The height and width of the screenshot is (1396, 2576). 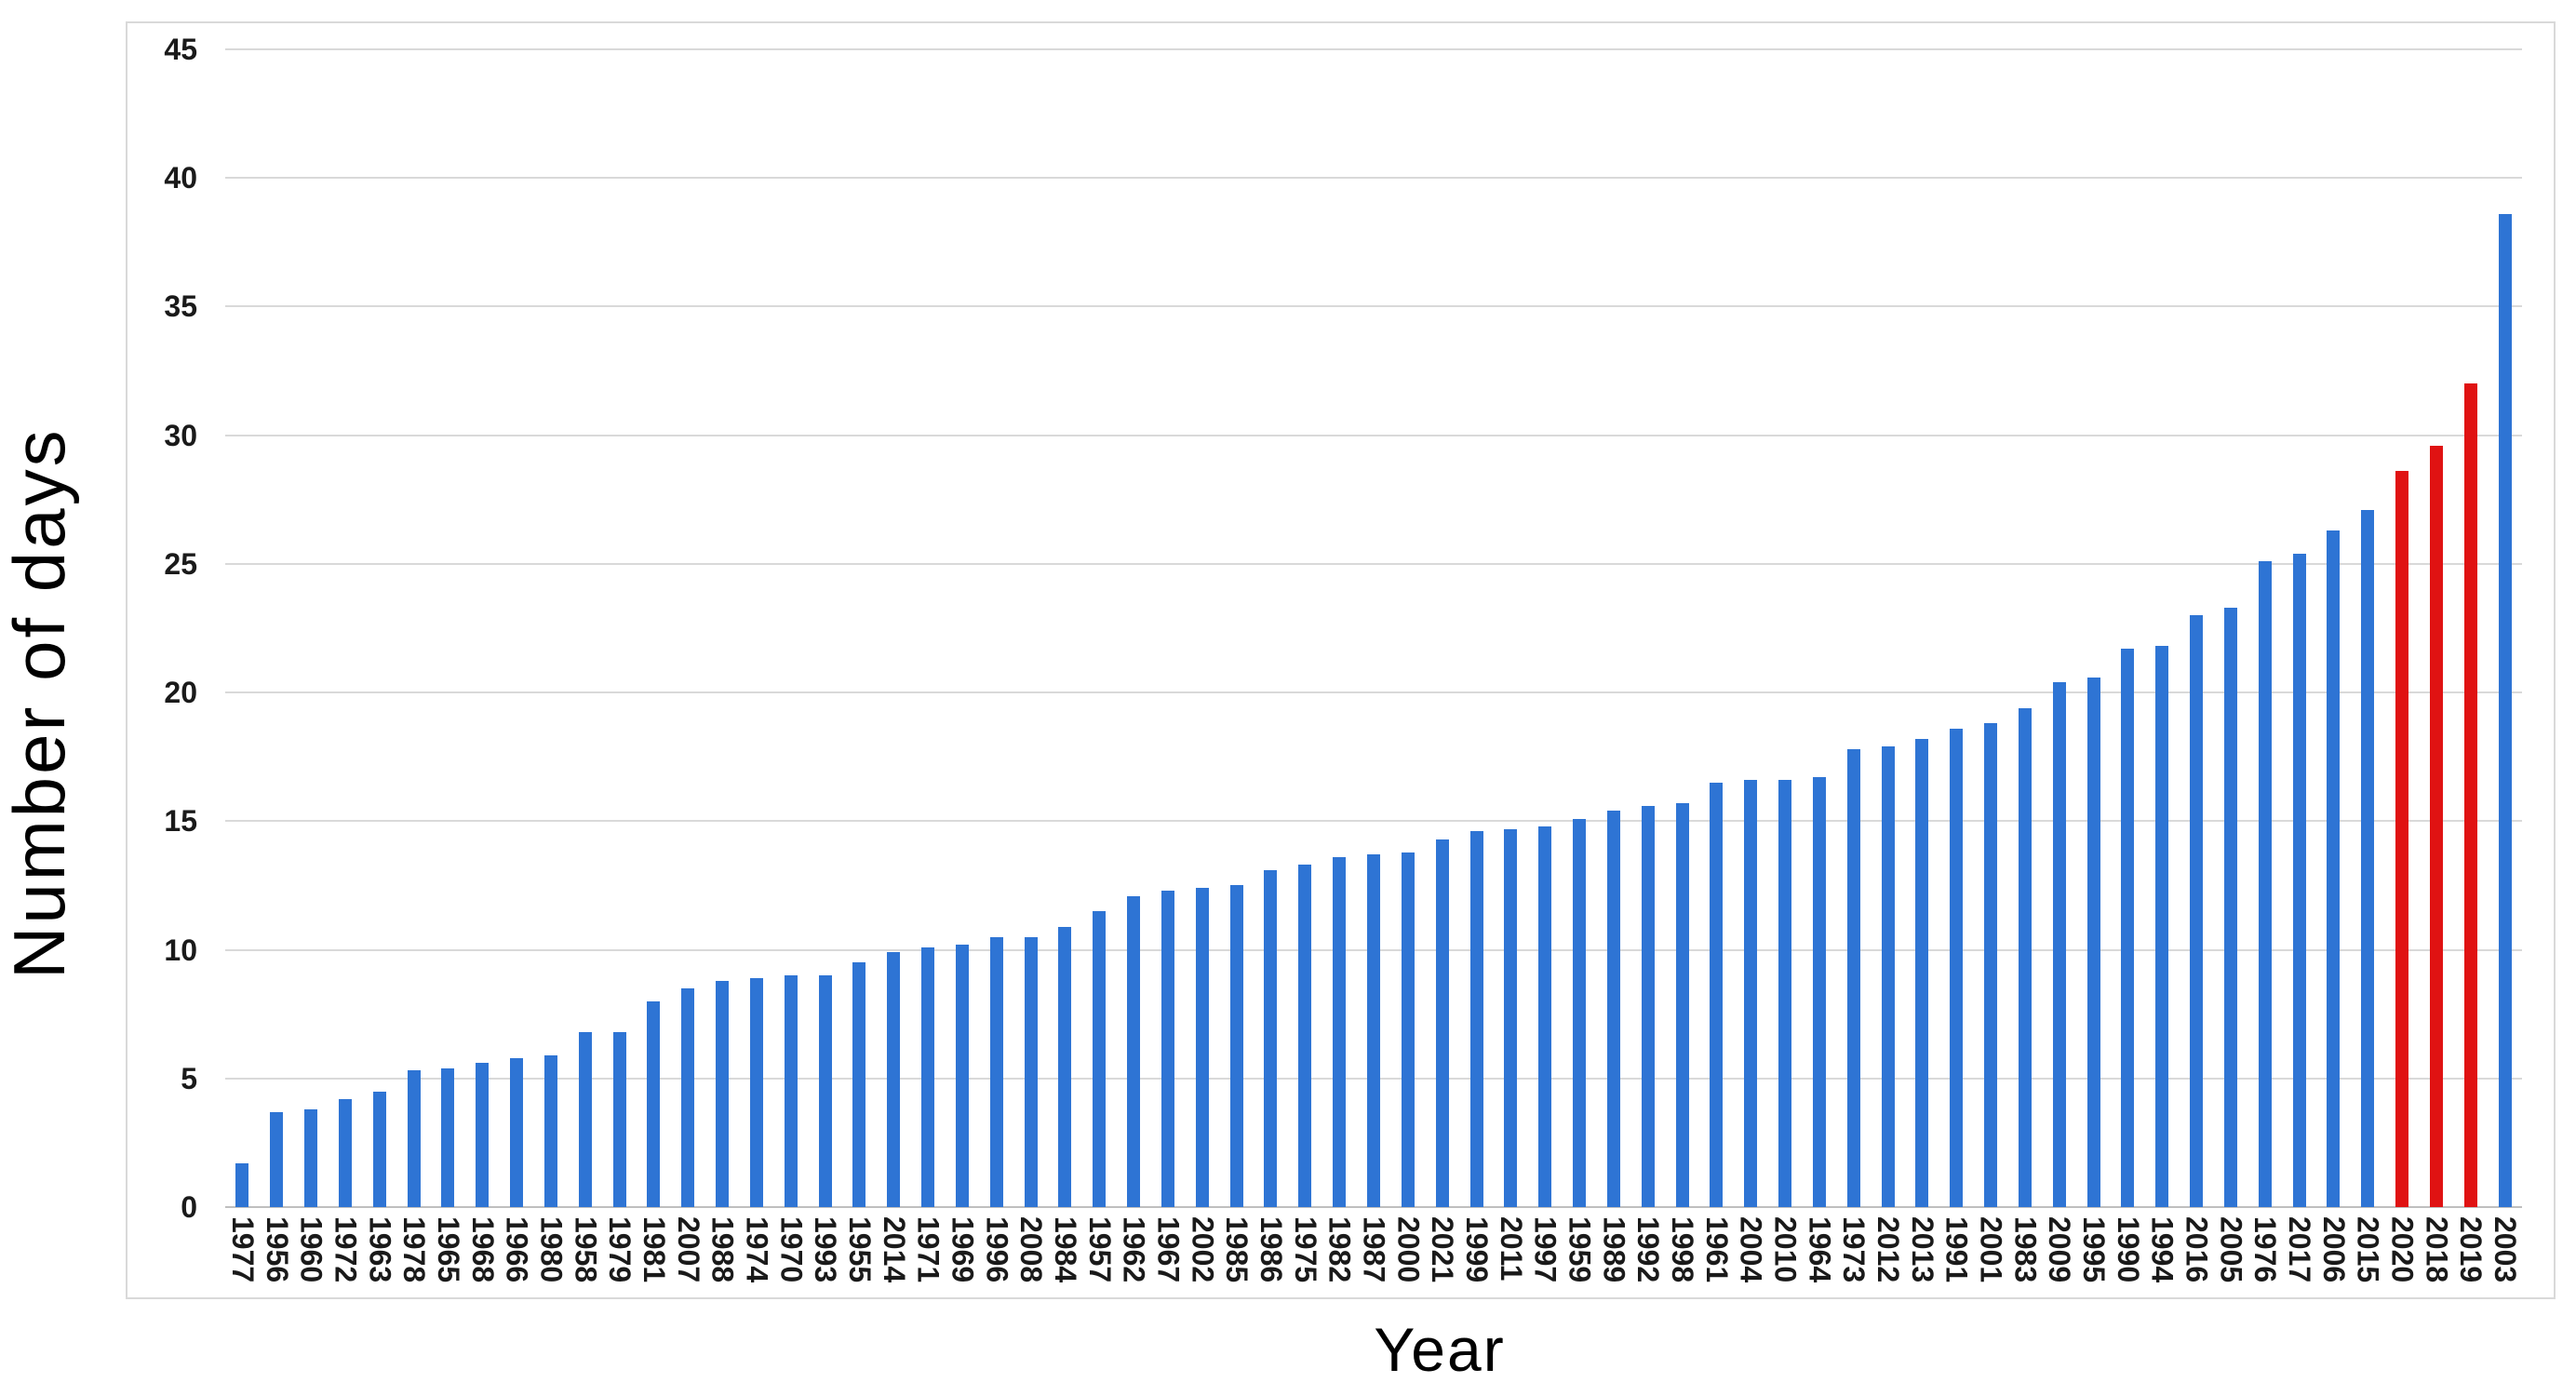 What do you see at coordinates (654, 1104) in the screenshot?
I see `bar-1981` at bounding box center [654, 1104].